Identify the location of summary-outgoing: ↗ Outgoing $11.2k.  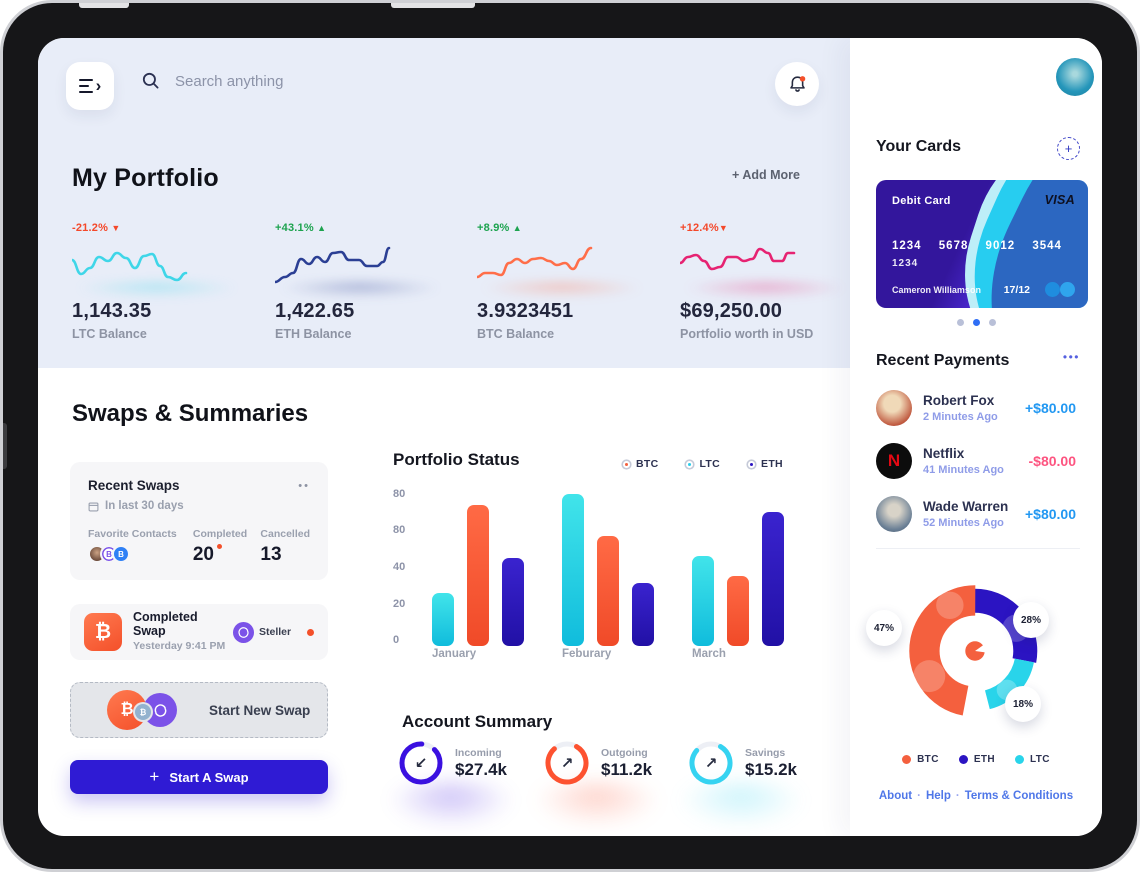
(598, 763).